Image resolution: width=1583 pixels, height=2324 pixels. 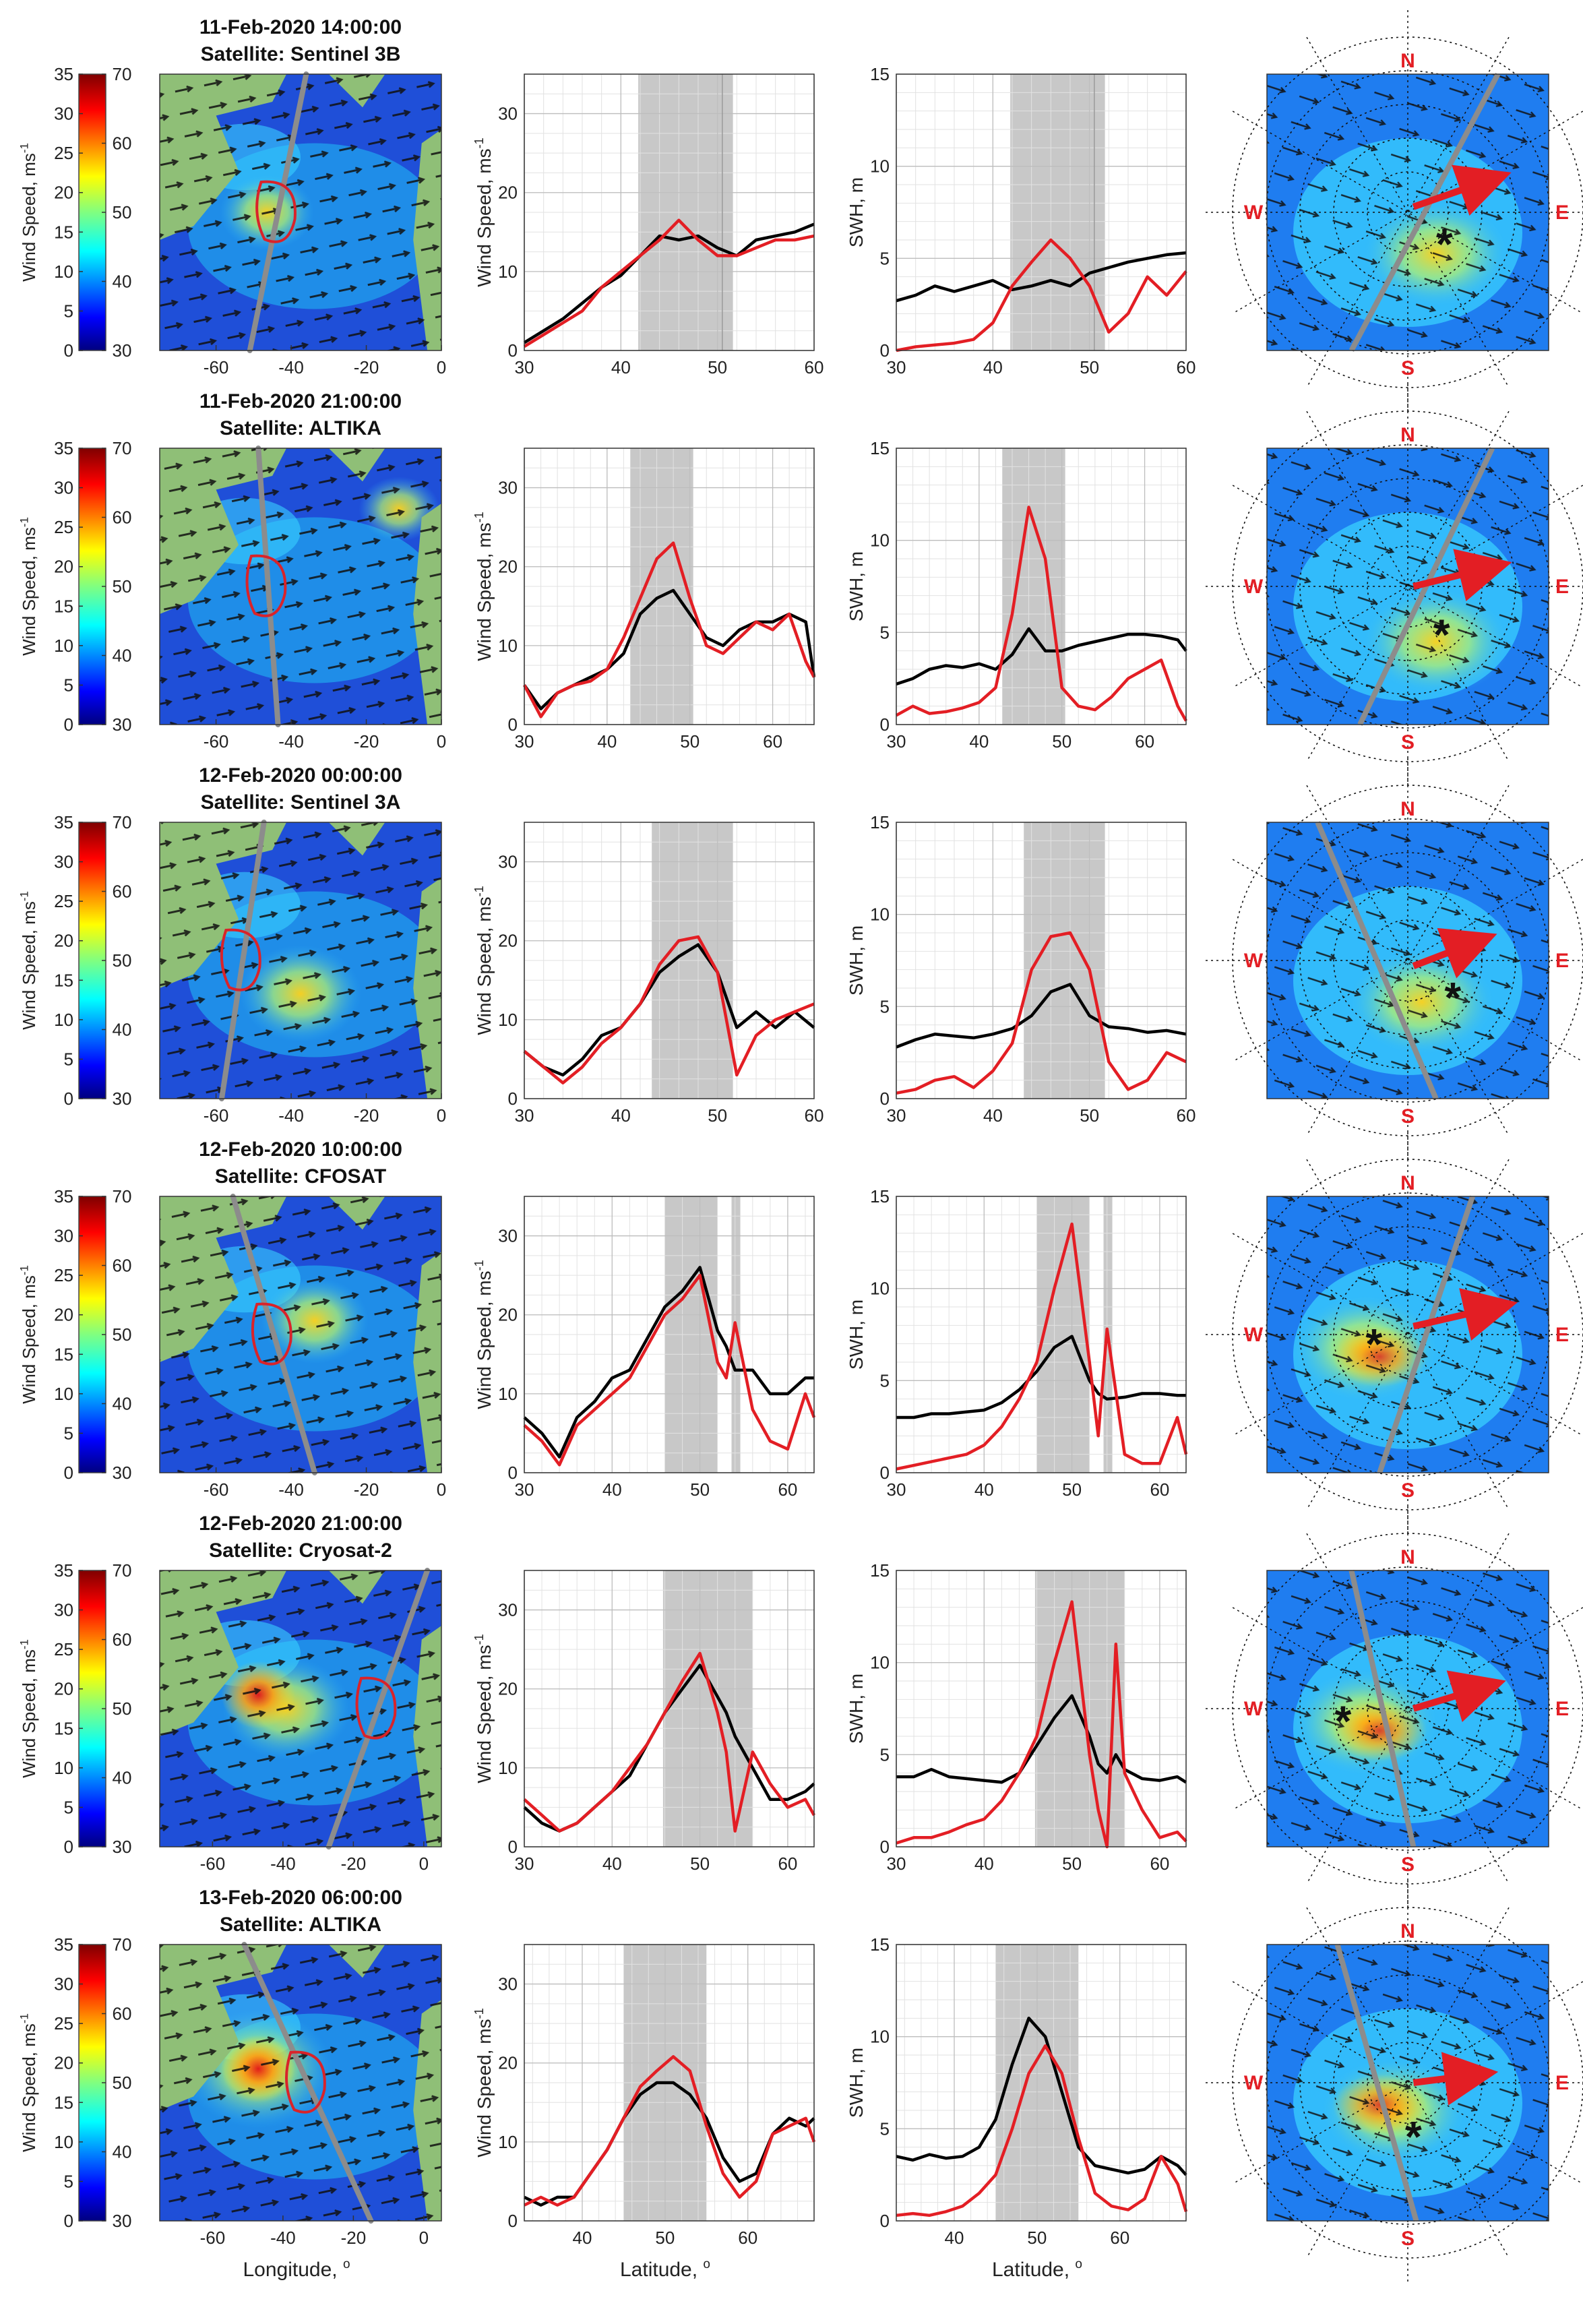 What do you see at coordinates (300, 401) in the screenshot?
I see `row-time-title: 11-Feb-2020 21:00:00` at bounding box center [300, 401].